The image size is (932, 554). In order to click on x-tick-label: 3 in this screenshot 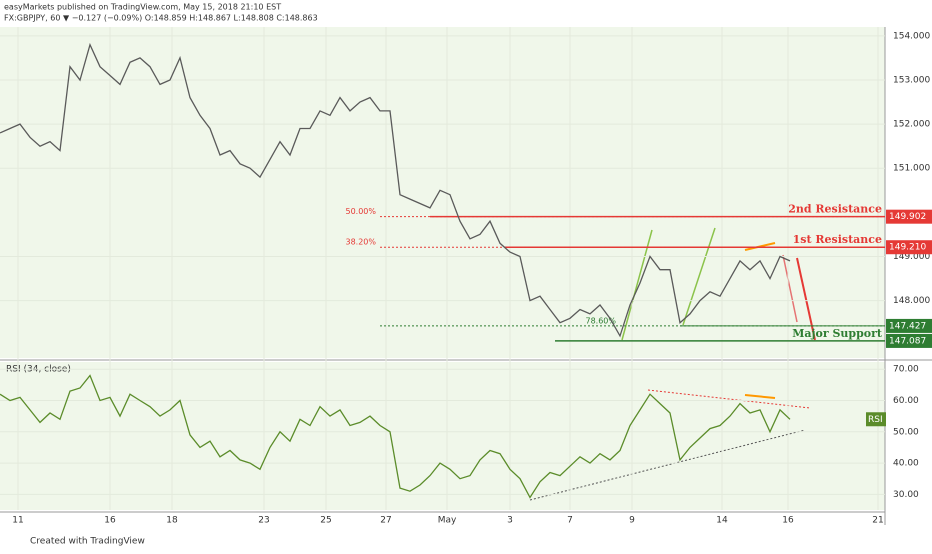, I will do `click(510, 521)`.